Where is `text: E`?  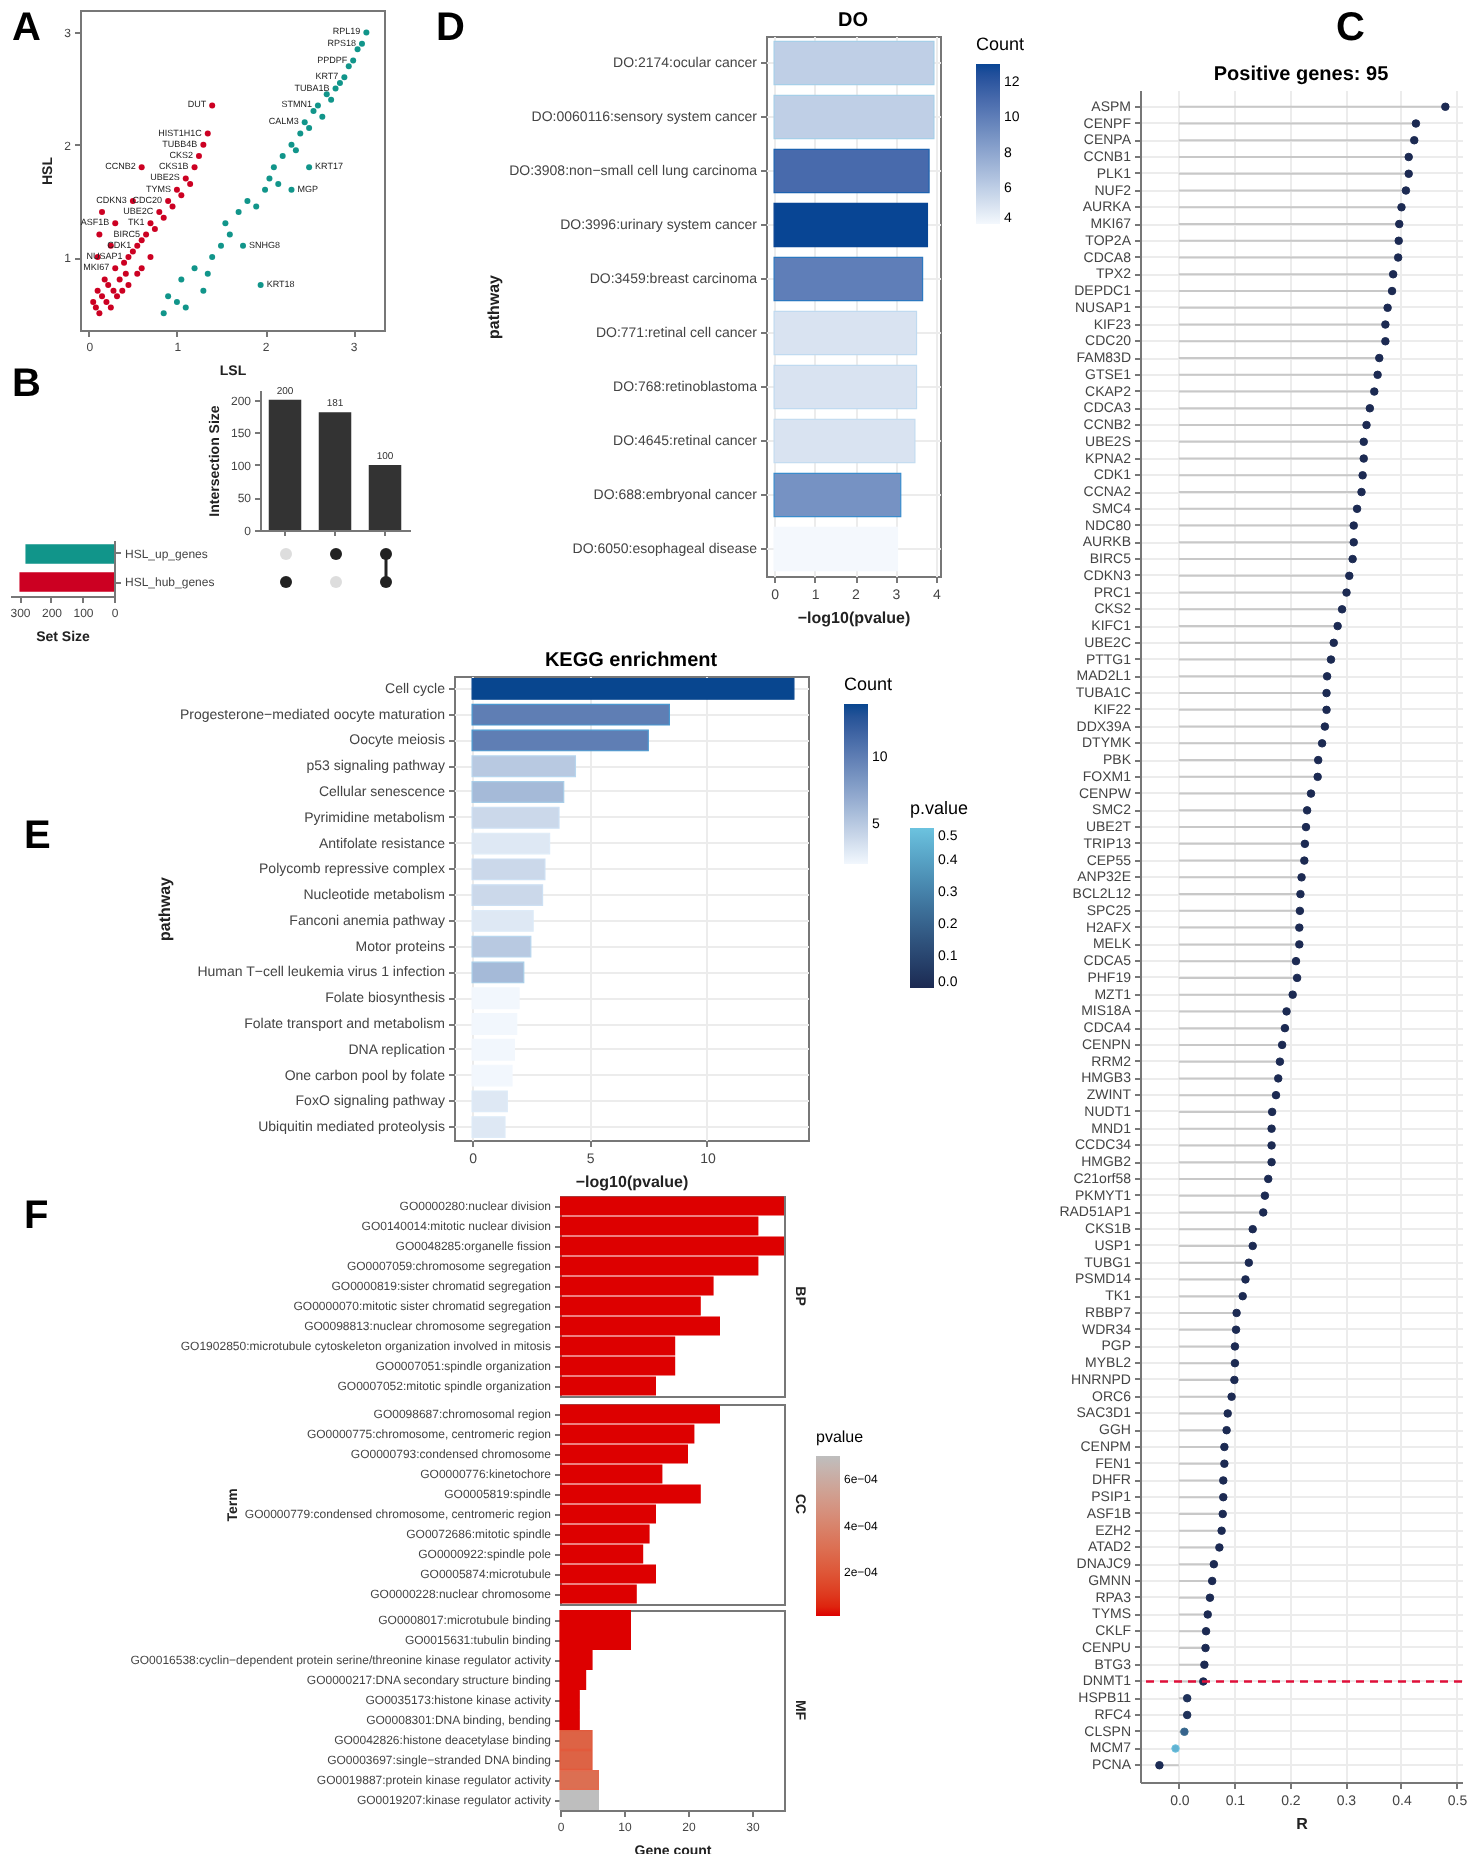
text: E is located at coordinates (37, 836).